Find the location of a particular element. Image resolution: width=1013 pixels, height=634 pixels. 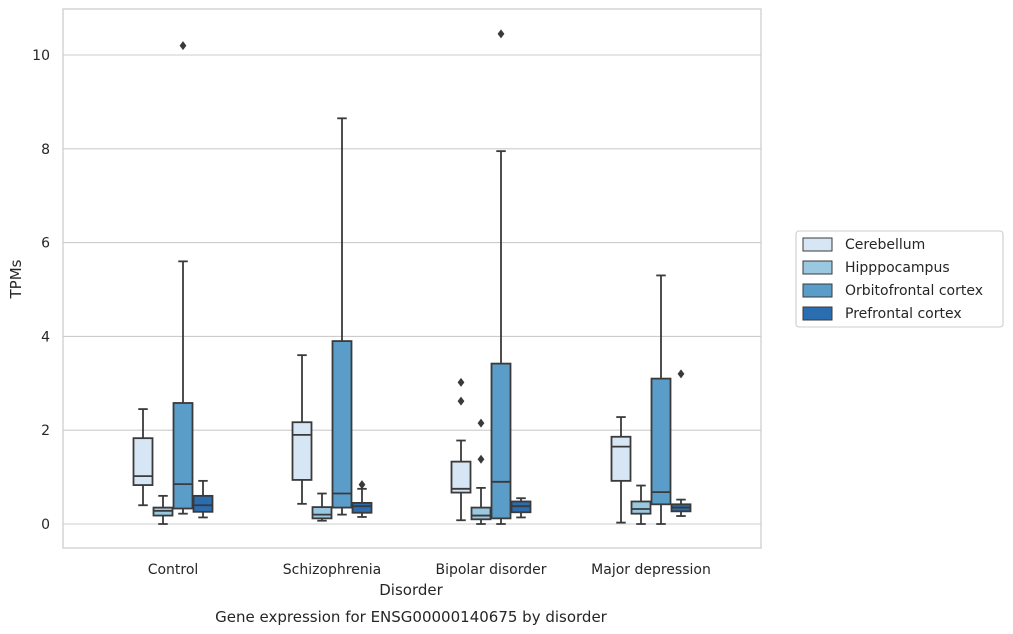

legend-label: Cerebellum is located at coordinates (885, 245).